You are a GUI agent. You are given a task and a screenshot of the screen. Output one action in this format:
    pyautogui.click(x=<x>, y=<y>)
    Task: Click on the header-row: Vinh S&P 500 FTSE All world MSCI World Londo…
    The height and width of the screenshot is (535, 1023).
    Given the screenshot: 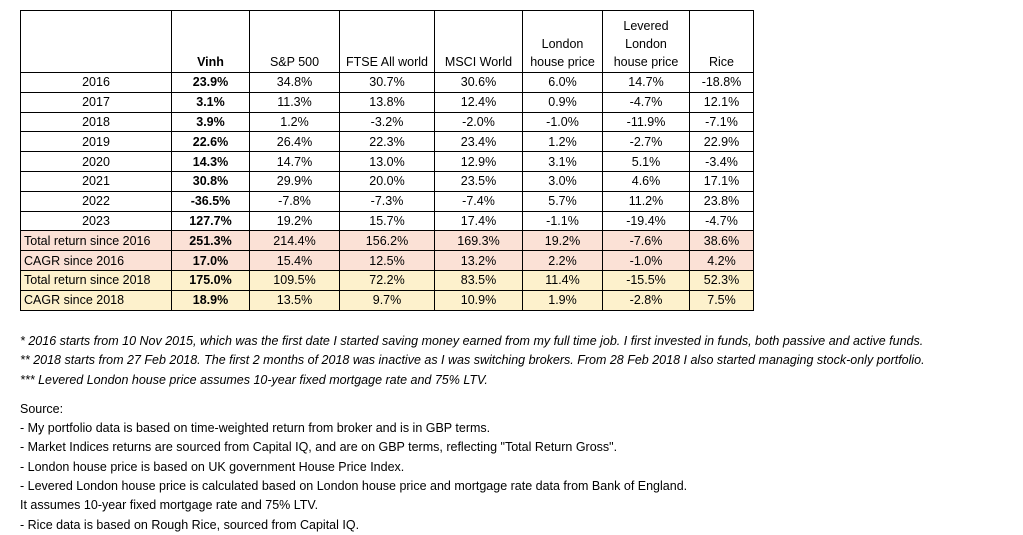 What is the action you would take?
    pyautogui.click(x=387, y=41)
    